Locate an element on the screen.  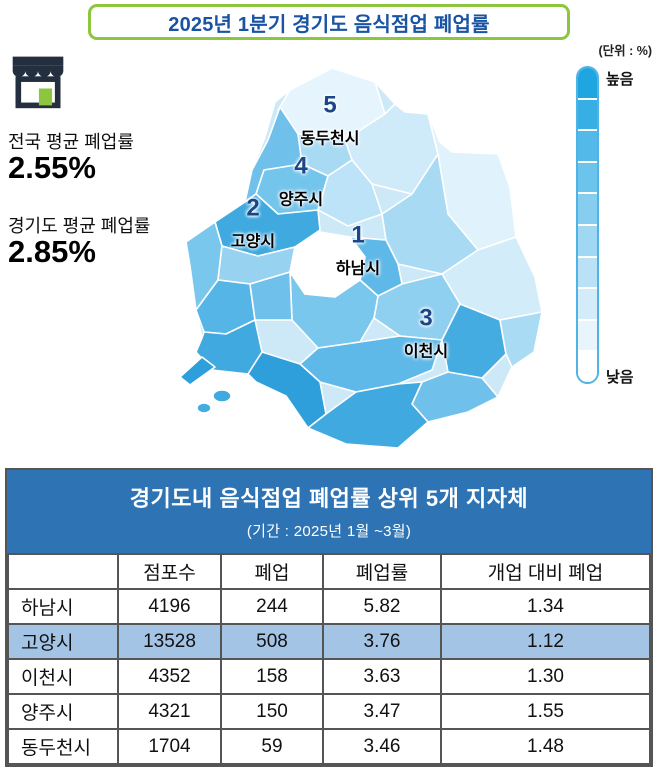
table-row-goyang: 고양시 13528 508 3.76 1.12 is located at coordinates (329, 641).